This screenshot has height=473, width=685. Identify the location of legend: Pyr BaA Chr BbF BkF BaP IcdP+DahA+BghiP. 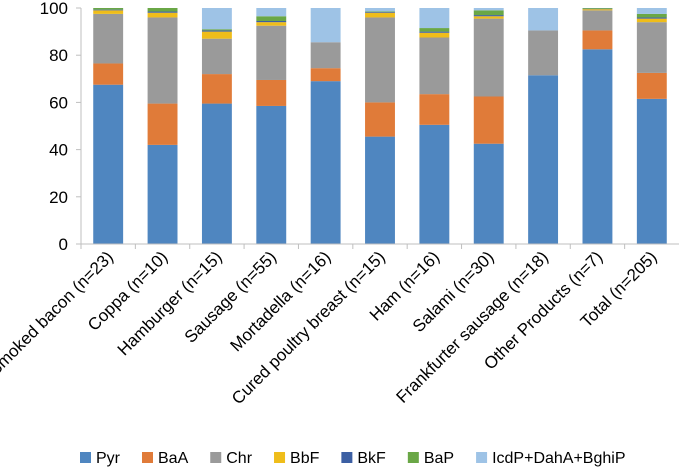
(353, 458).